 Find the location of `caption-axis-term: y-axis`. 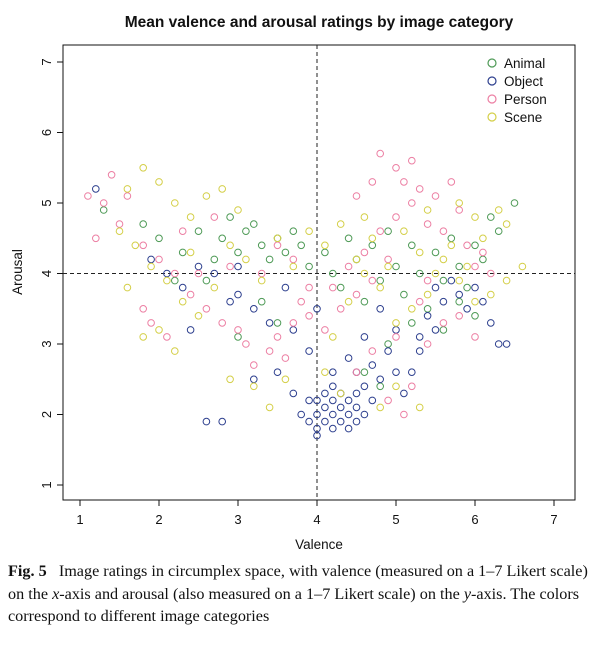

caption-axis-term: y-axis is located at coordinates (483, 593).